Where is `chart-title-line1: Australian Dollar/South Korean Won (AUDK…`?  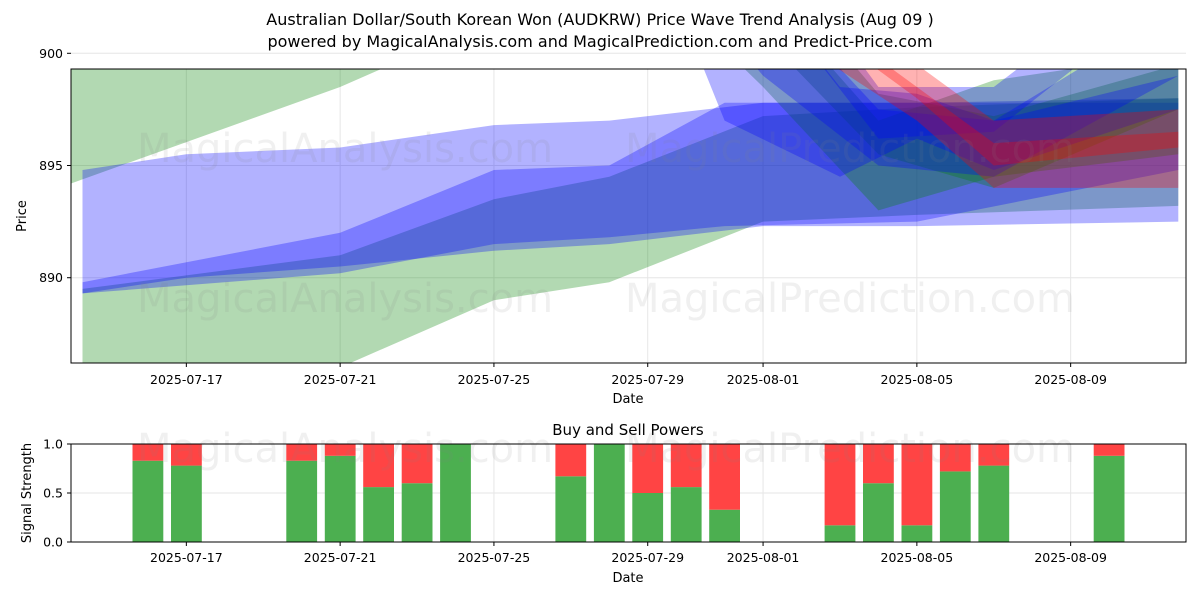 chart-title-line1: Australian Dollar/South Korean Won (AUDK… is located at coordinates (599, 19).